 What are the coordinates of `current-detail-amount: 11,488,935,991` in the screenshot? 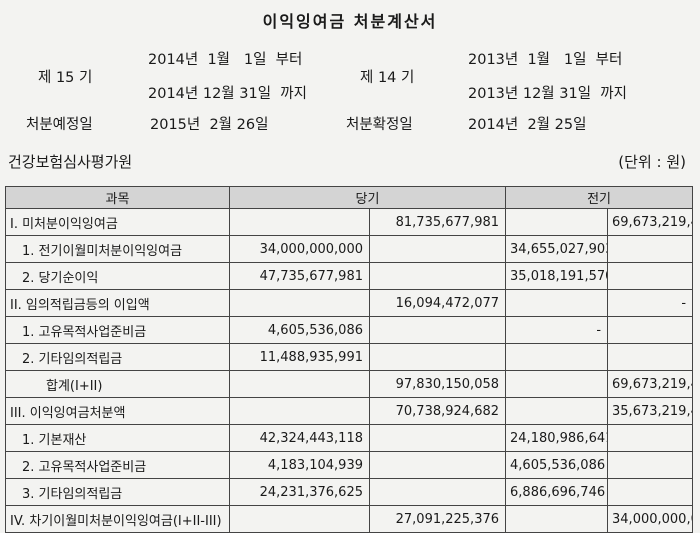 It's located at (299, 357).